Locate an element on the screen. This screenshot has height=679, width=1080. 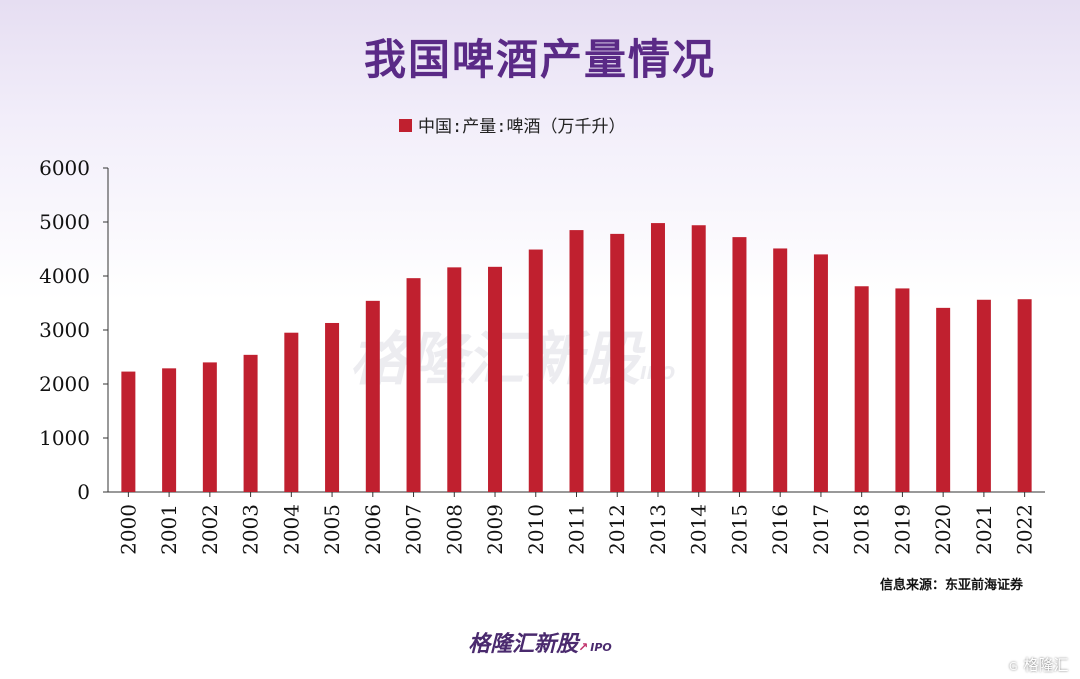
x-tick-label: 2000 is located at coordinates (128, 529).